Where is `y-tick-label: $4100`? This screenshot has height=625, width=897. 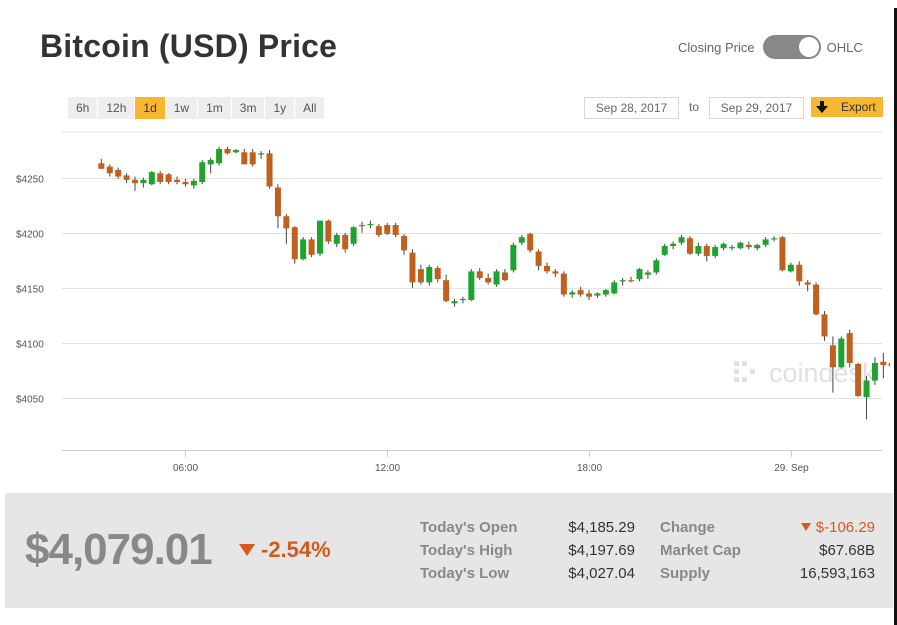
y-tick-label: $4100 is located at coordinates (30, 345).